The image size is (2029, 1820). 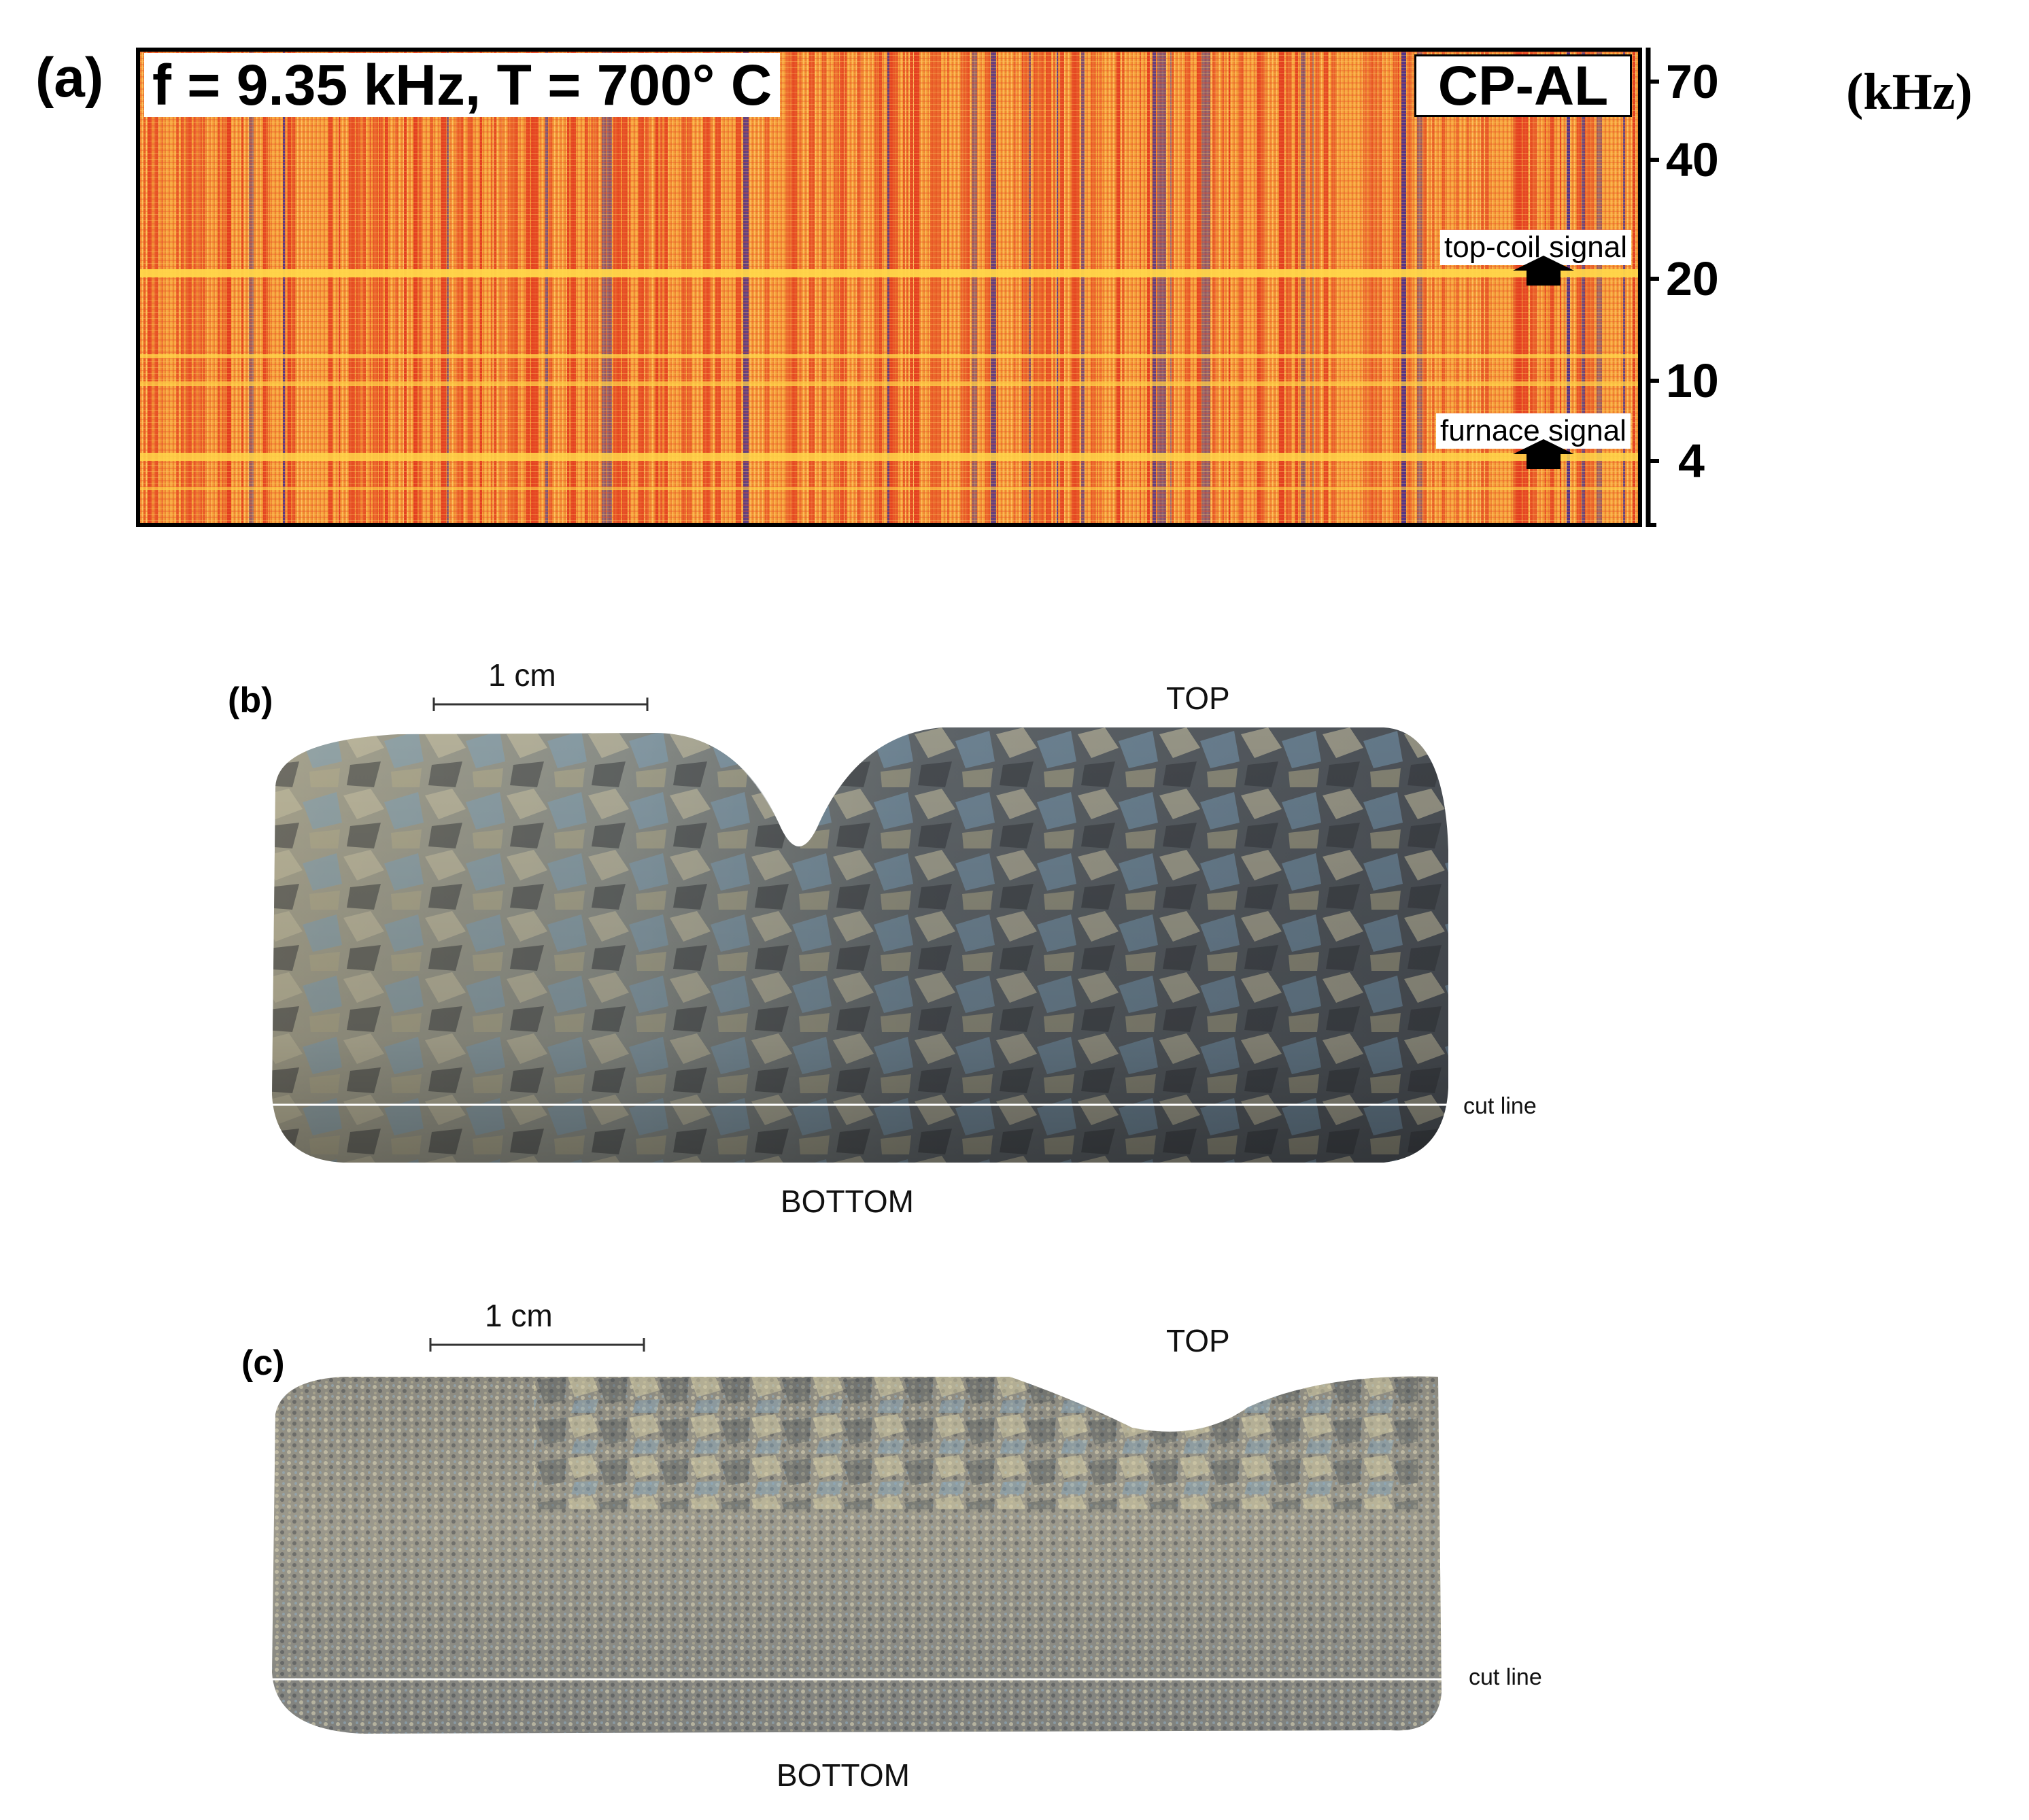 What do you see at coordinates (1198, 698) in the screenshot?
I see `panel-b-top-label: TOP` at bounding box center [1198, 698].